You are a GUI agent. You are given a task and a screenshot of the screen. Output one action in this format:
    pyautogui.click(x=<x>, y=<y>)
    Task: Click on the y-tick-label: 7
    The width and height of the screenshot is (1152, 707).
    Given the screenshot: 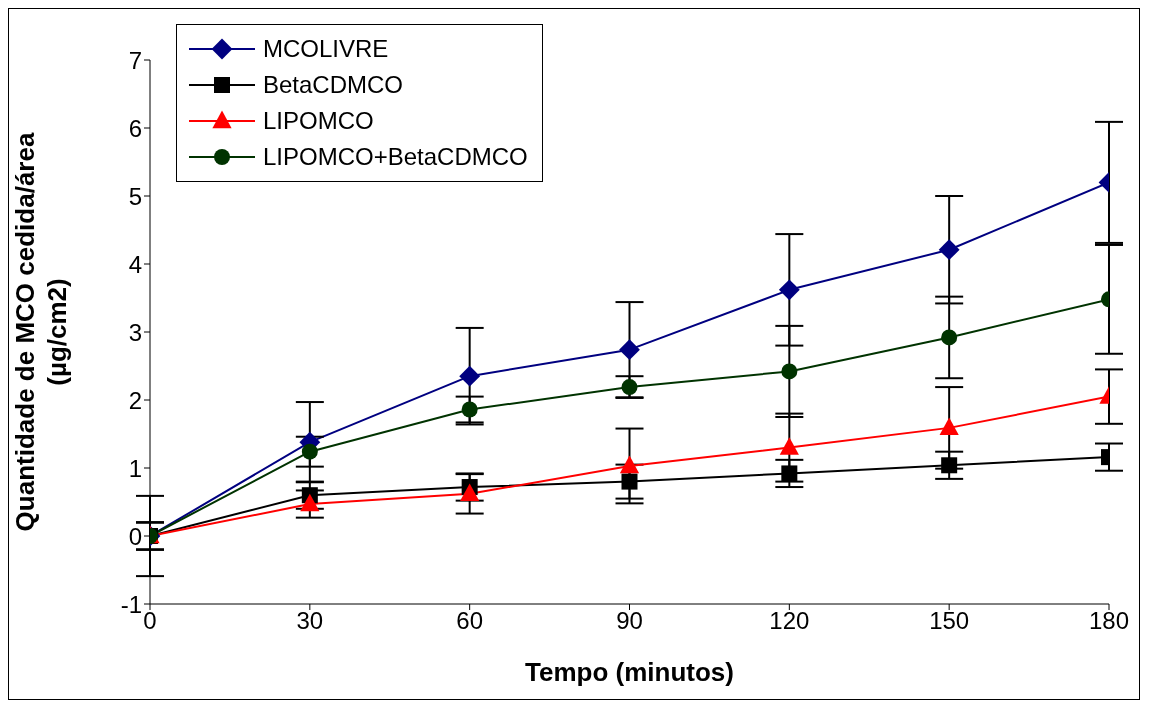 What is the action you would take?
    pyautogui.click(x=135, y=60)
    